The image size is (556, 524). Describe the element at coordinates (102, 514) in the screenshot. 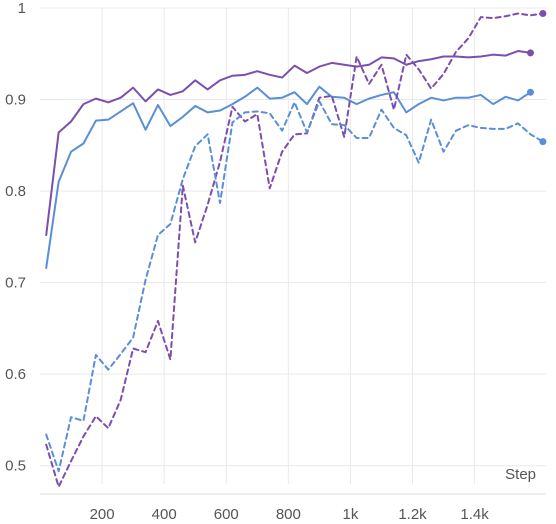

I see `x-tick-label-0: 200` at that location.